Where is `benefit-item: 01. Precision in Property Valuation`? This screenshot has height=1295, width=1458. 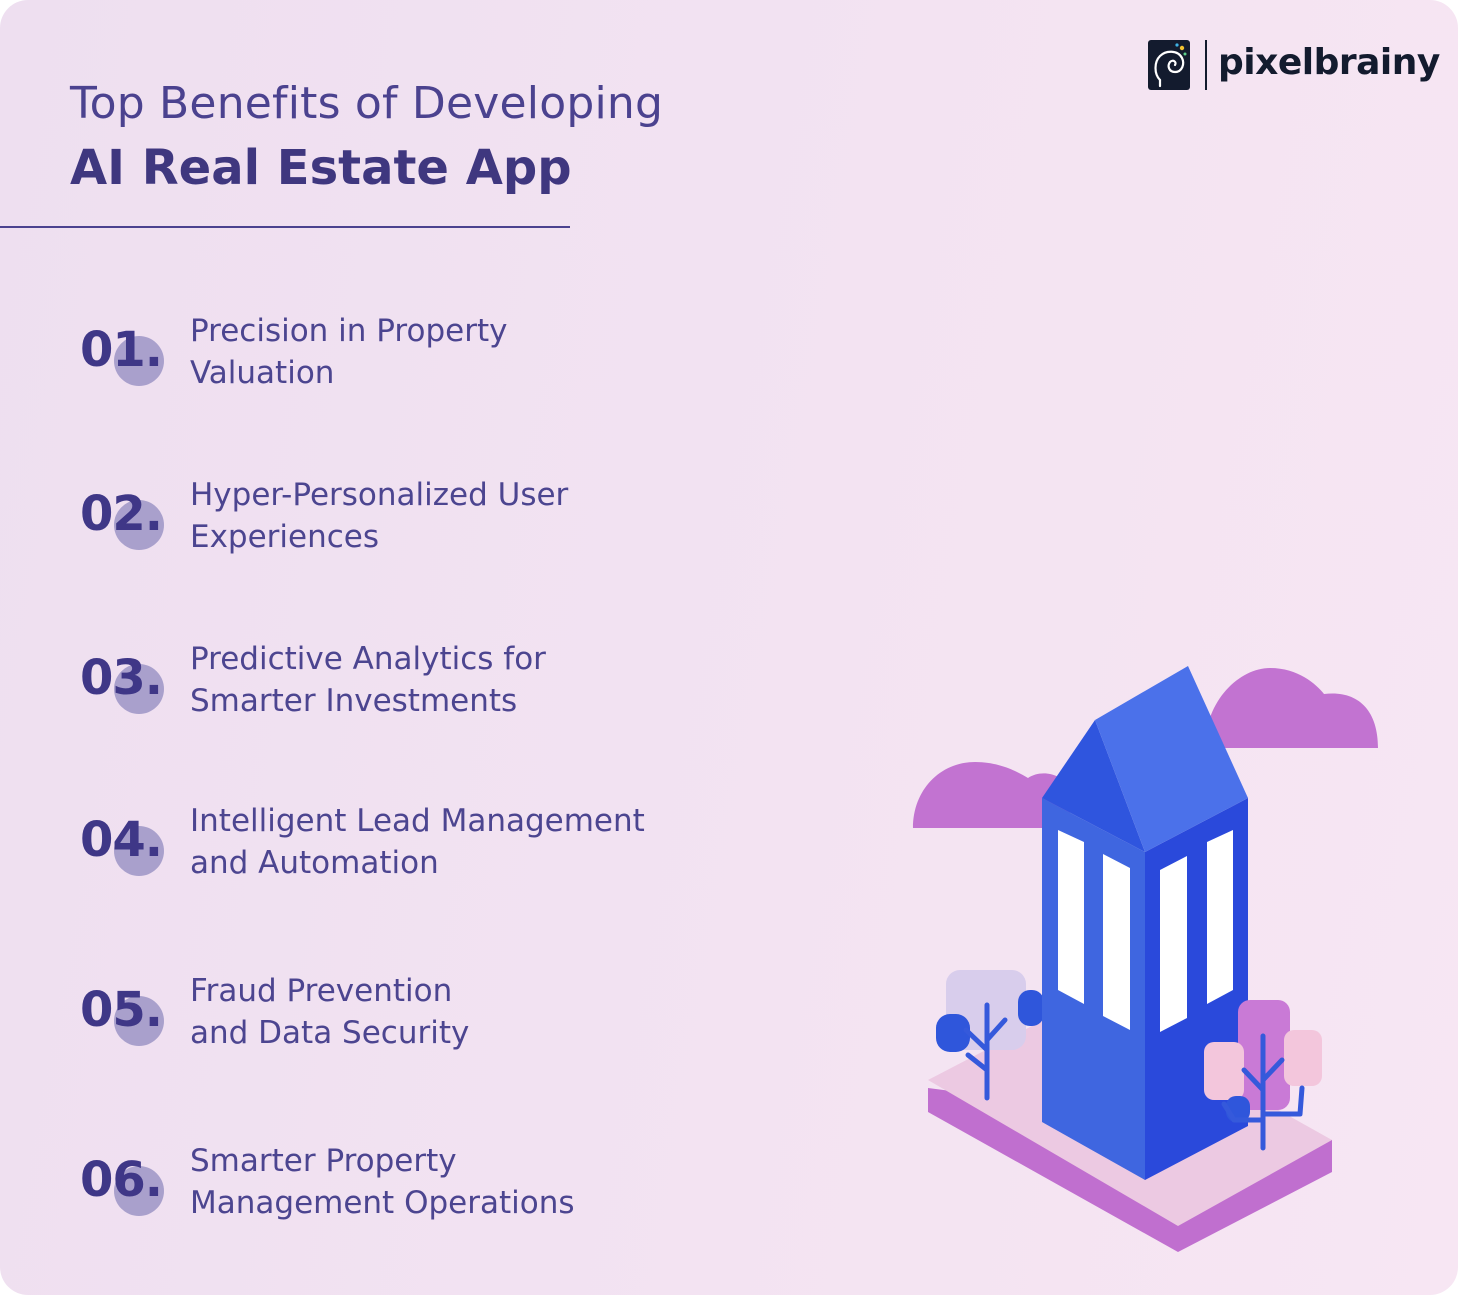
benefit-item: 01. Precision in Property Valuation is located at coordinates (350, 360).